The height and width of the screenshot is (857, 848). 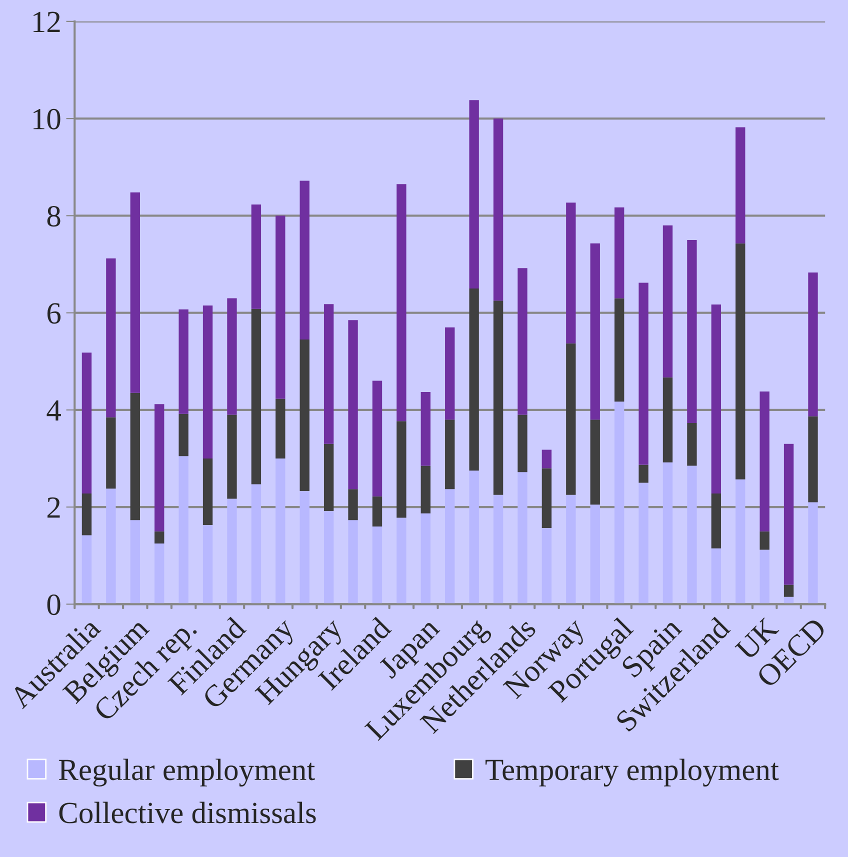 I want to click on y-tick-label: 2, so click(x=53, y=507).